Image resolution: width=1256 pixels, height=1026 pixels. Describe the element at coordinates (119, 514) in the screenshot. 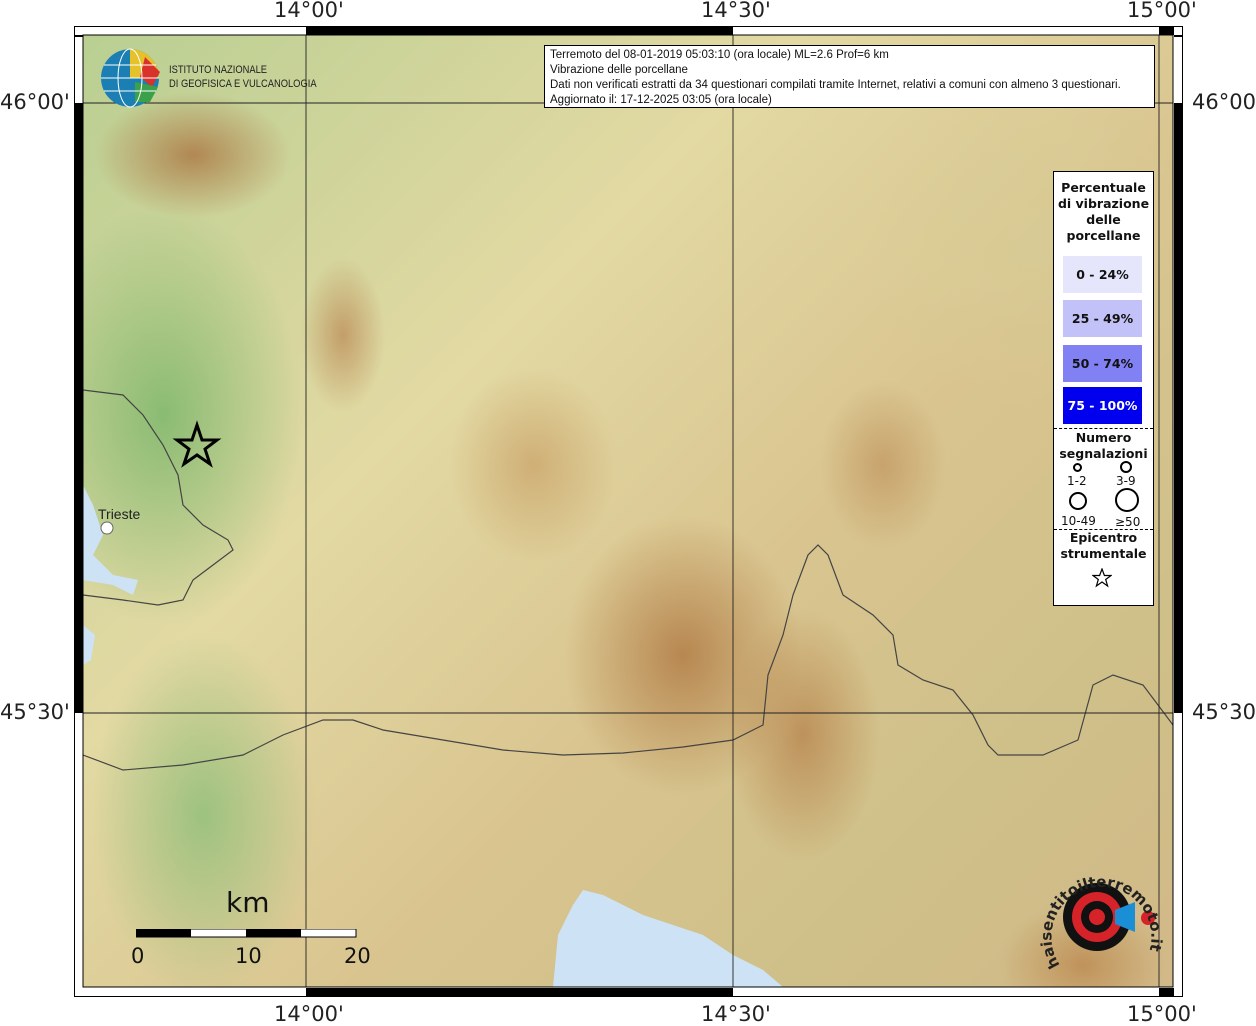

I see `city-label: Trieste` at that location.